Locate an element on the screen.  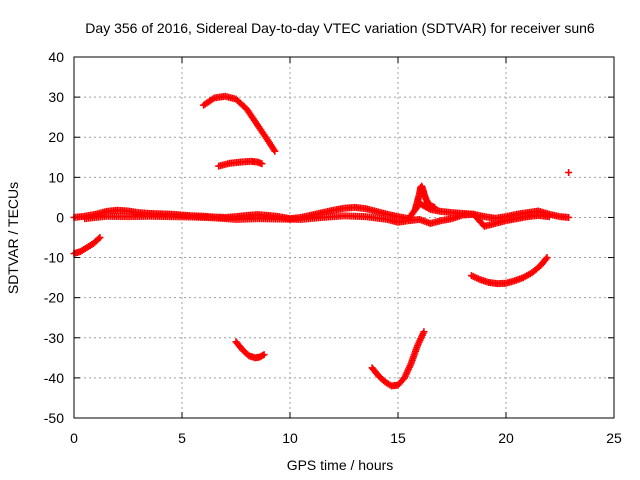
x-tick-label: 25 is located at coordinates (614, 438).